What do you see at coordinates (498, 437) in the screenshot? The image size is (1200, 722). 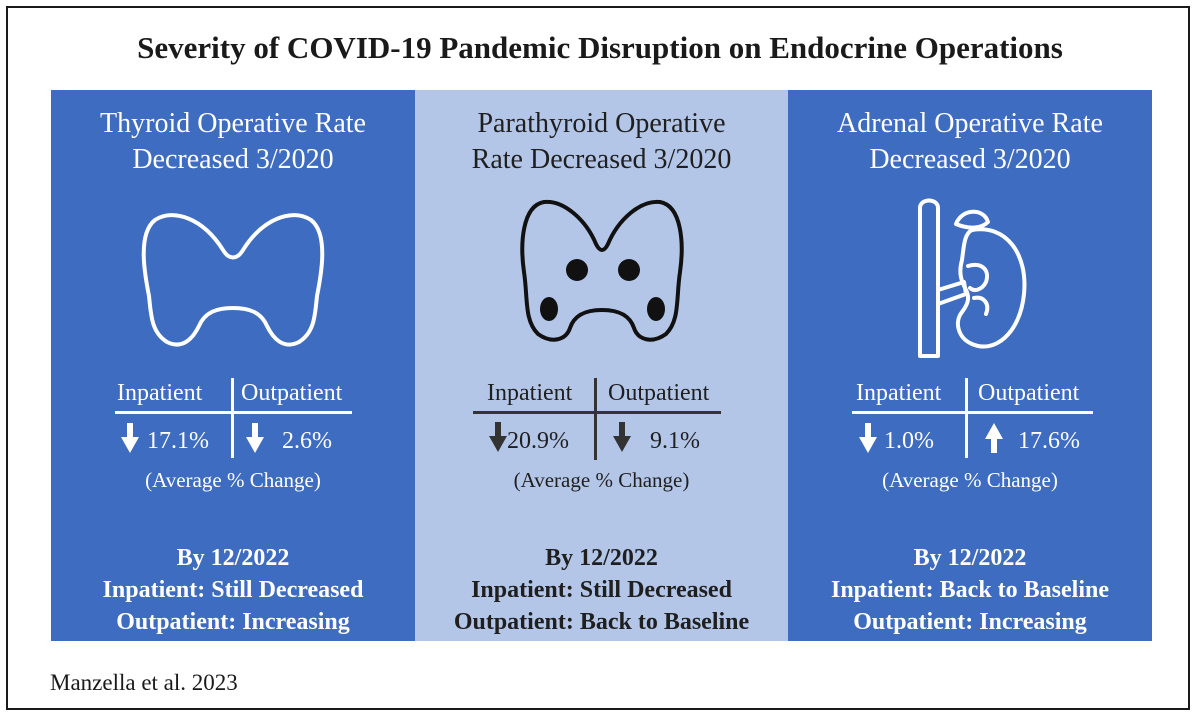 I see `parathyroid-inpatient-down-arrow-icon` at bounding box center [498, 437].